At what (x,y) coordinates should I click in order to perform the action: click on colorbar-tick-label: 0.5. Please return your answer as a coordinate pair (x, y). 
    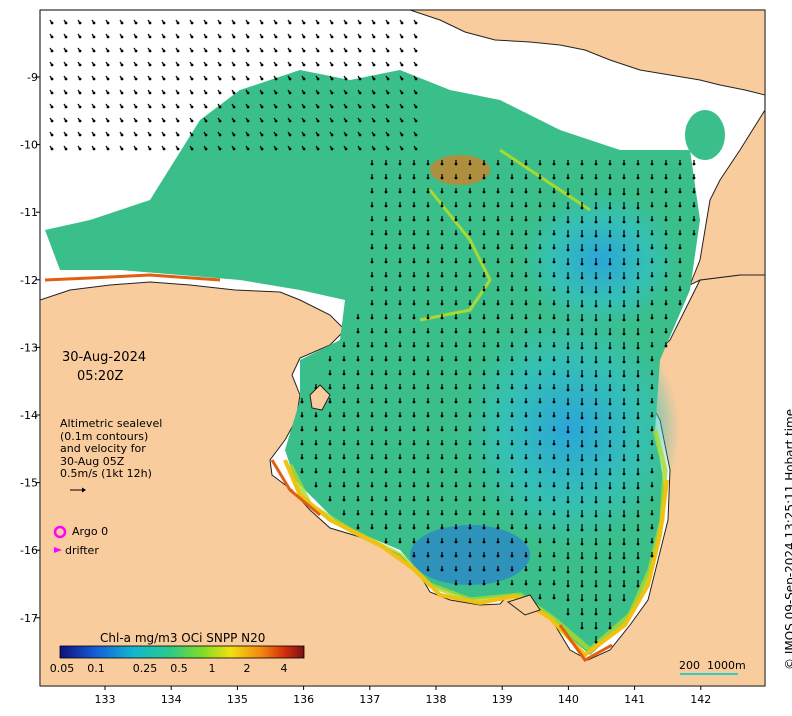
    Looking at the image, I should click on (179, 668).